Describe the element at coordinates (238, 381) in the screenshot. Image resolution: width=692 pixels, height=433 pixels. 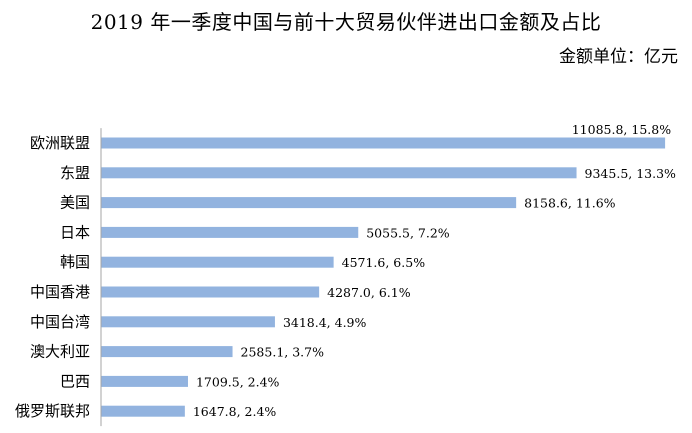
I see `data-label: 1709.5, 2.4%` at that location.